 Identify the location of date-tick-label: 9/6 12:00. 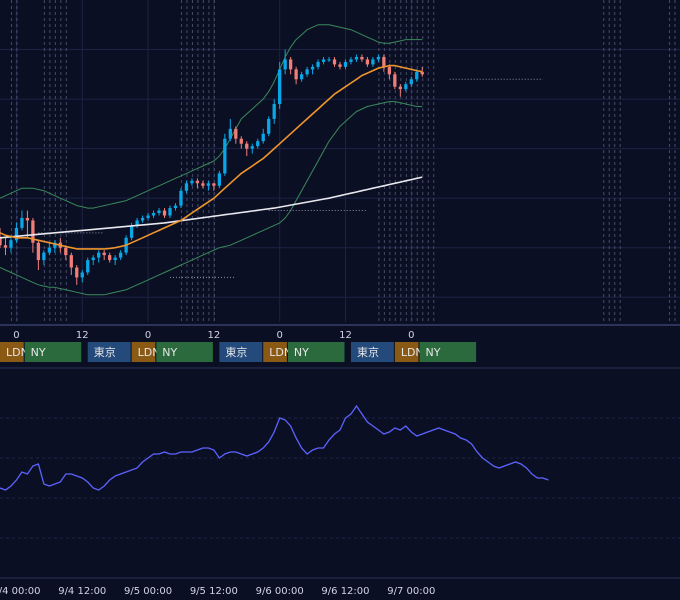
(345, 591).